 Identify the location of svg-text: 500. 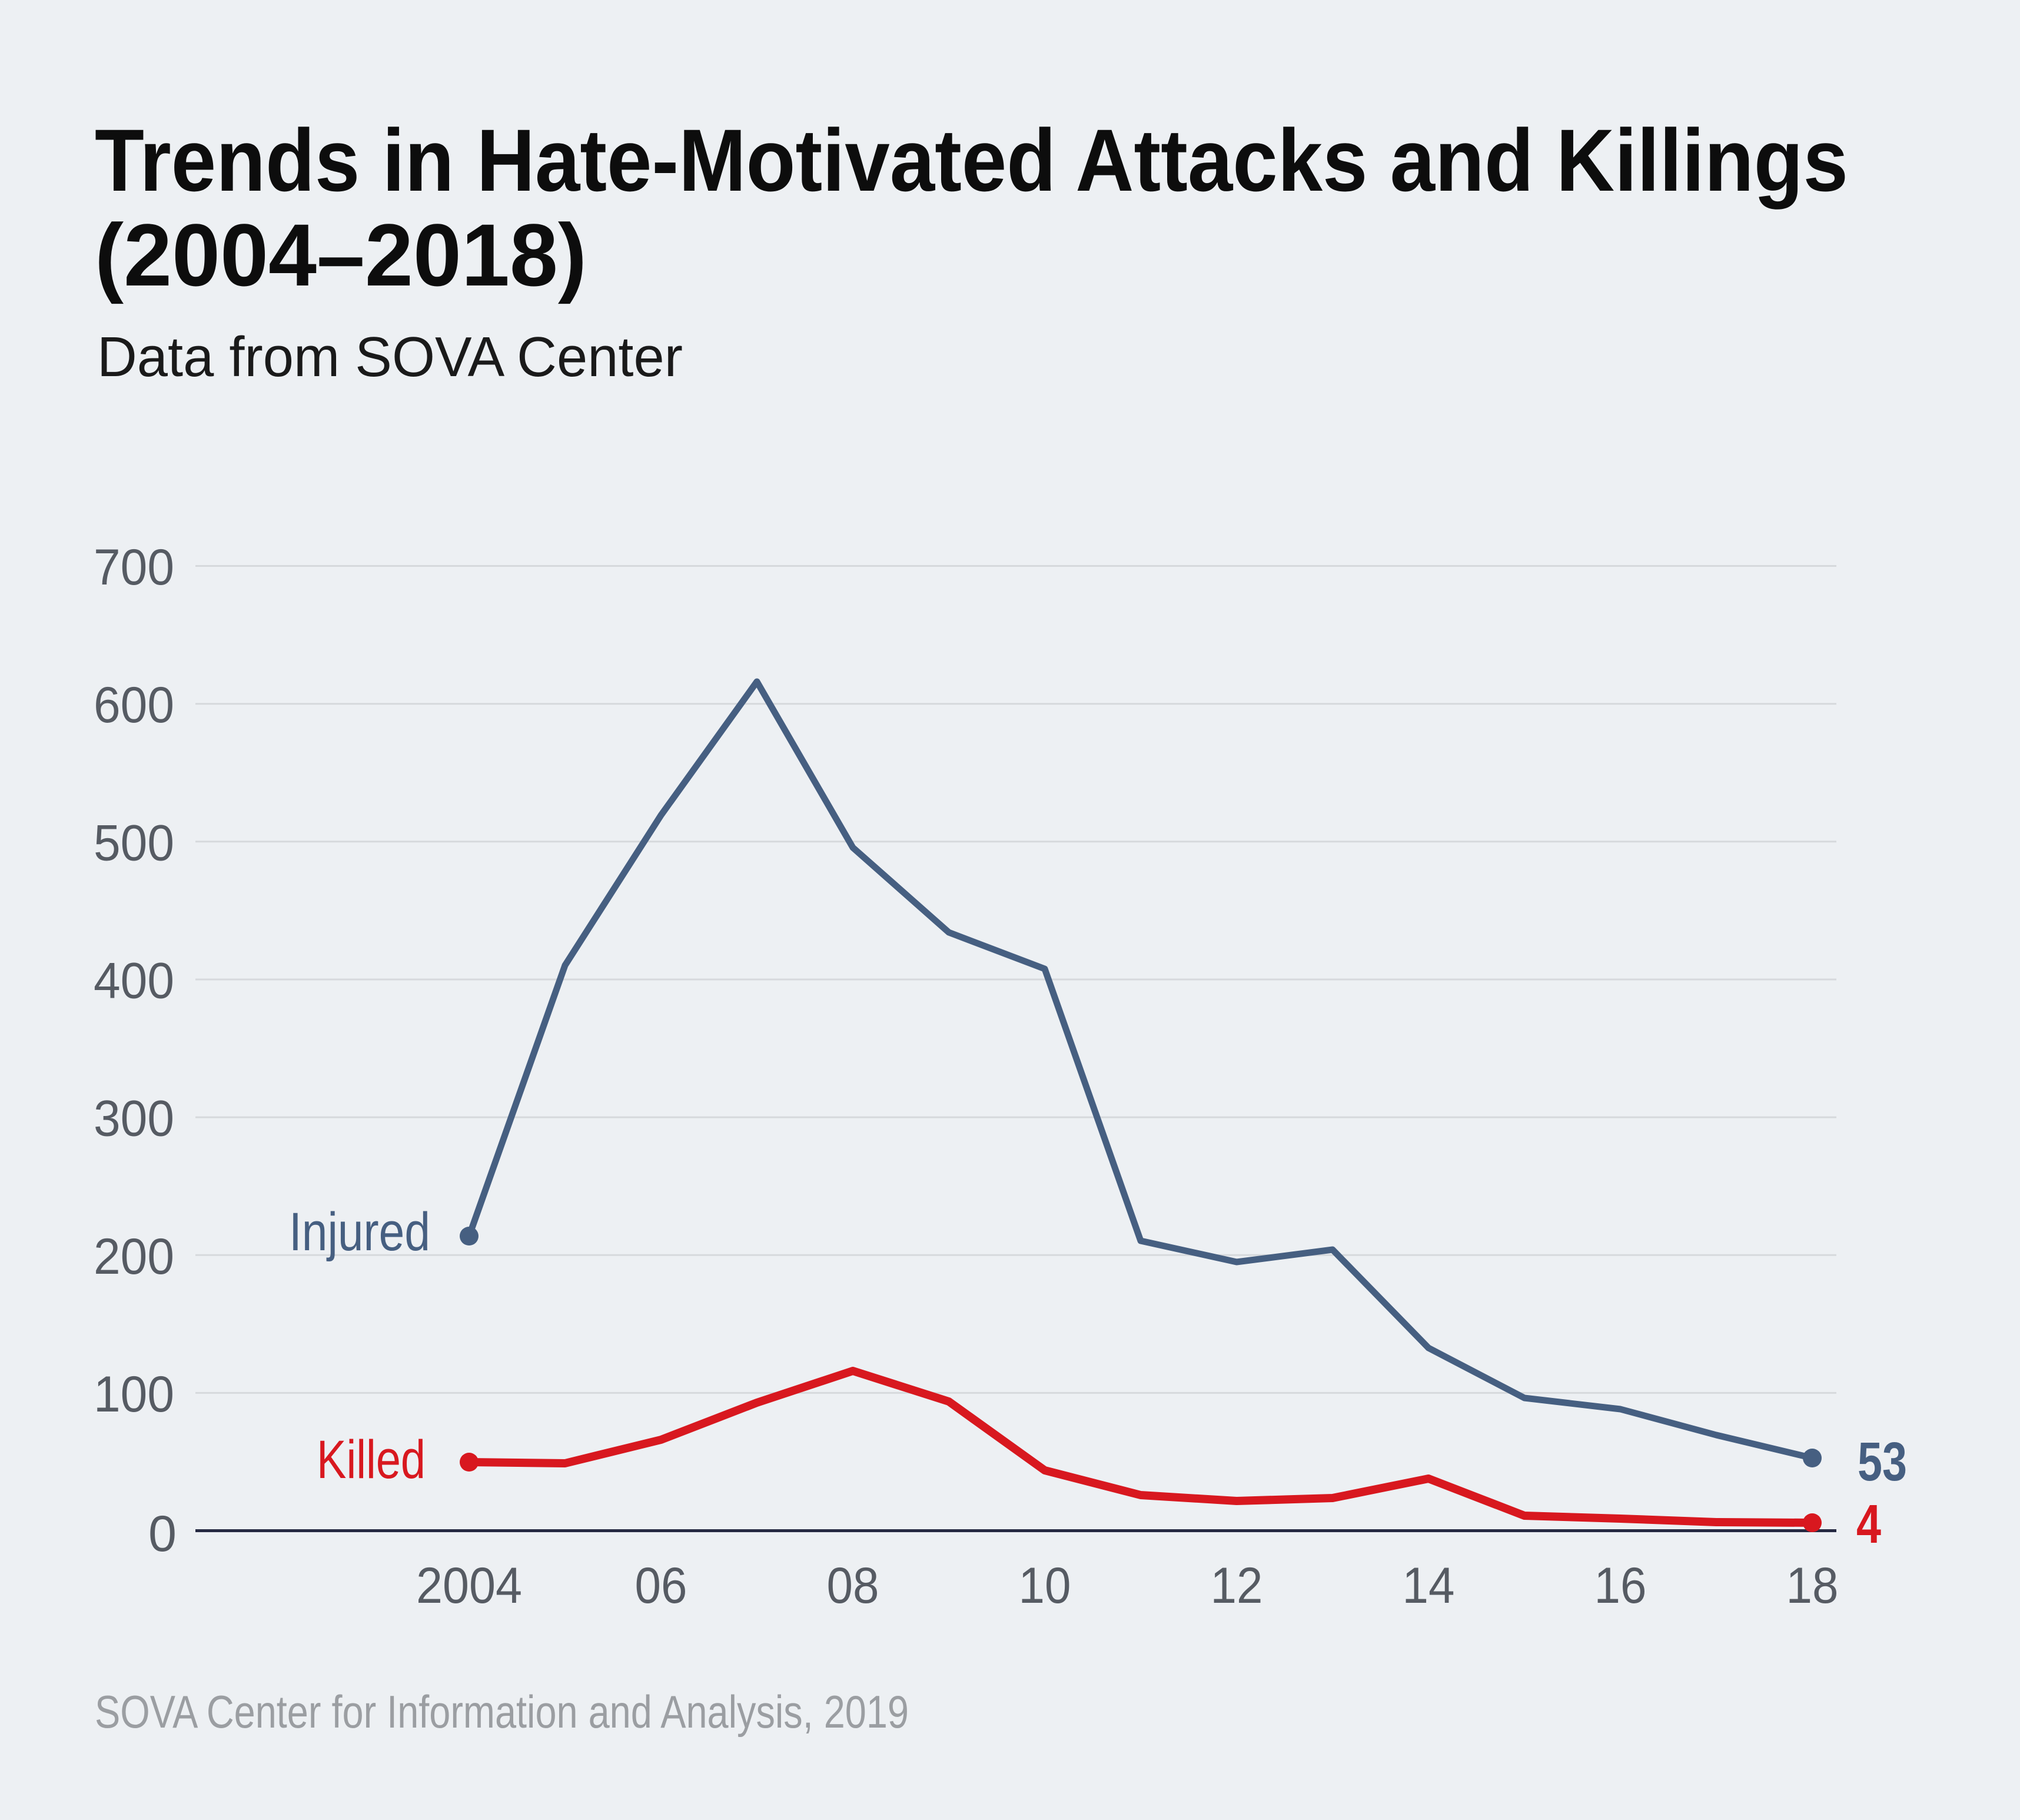
(134, 843).